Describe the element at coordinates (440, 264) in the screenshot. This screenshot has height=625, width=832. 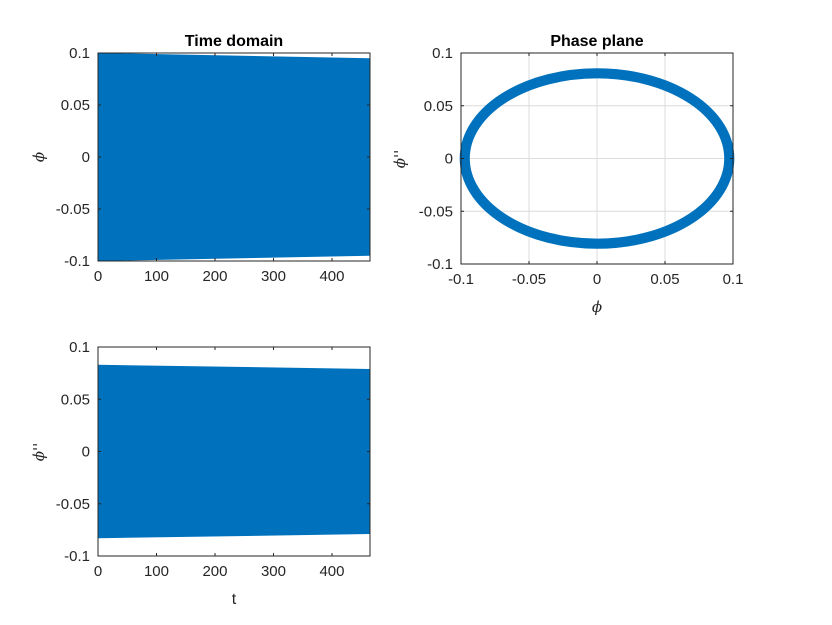
I see `phase-plane-ytick-label-0: -0.1` at that location.